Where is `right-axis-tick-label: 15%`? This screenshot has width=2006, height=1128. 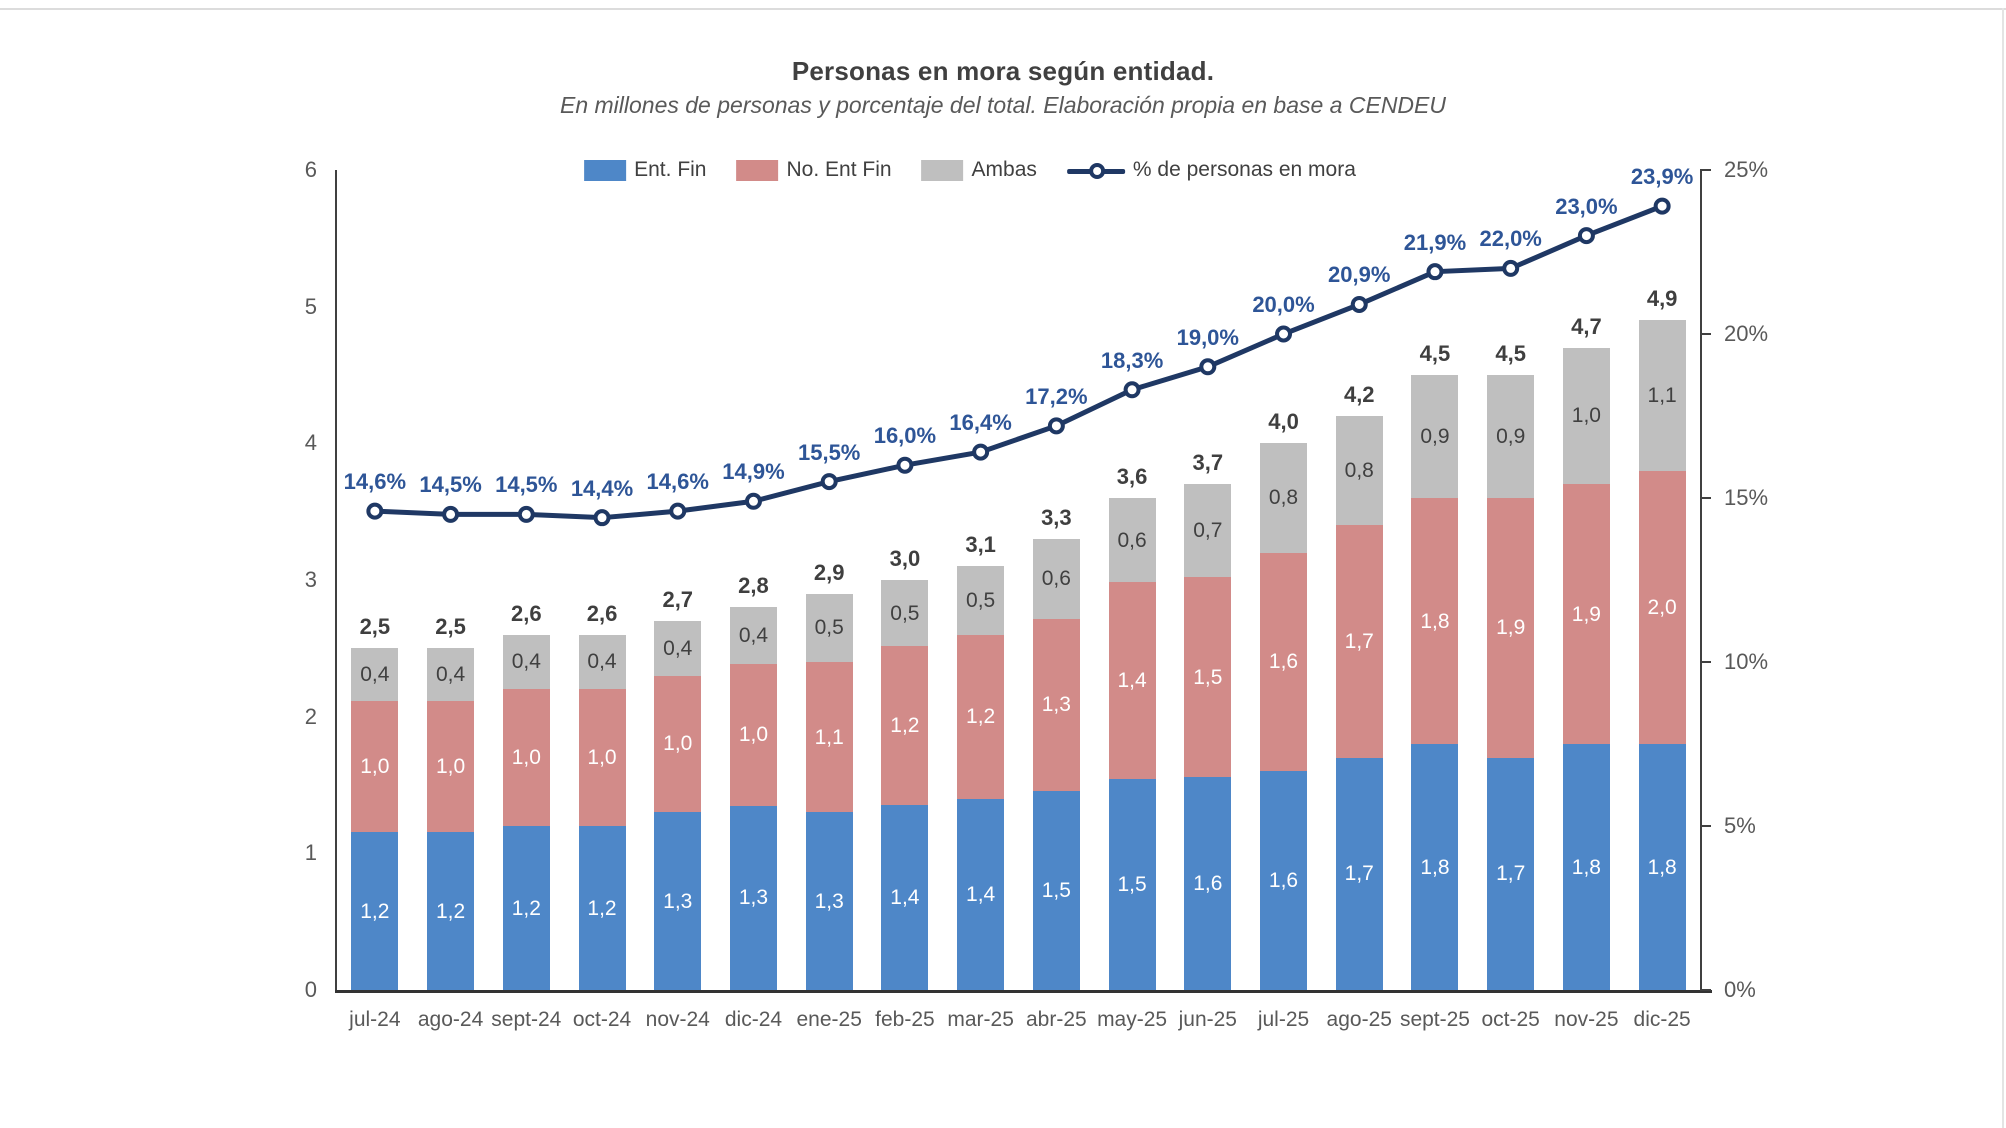 right-axis-tick-label: 15% is located at coordinates (1746, 497).